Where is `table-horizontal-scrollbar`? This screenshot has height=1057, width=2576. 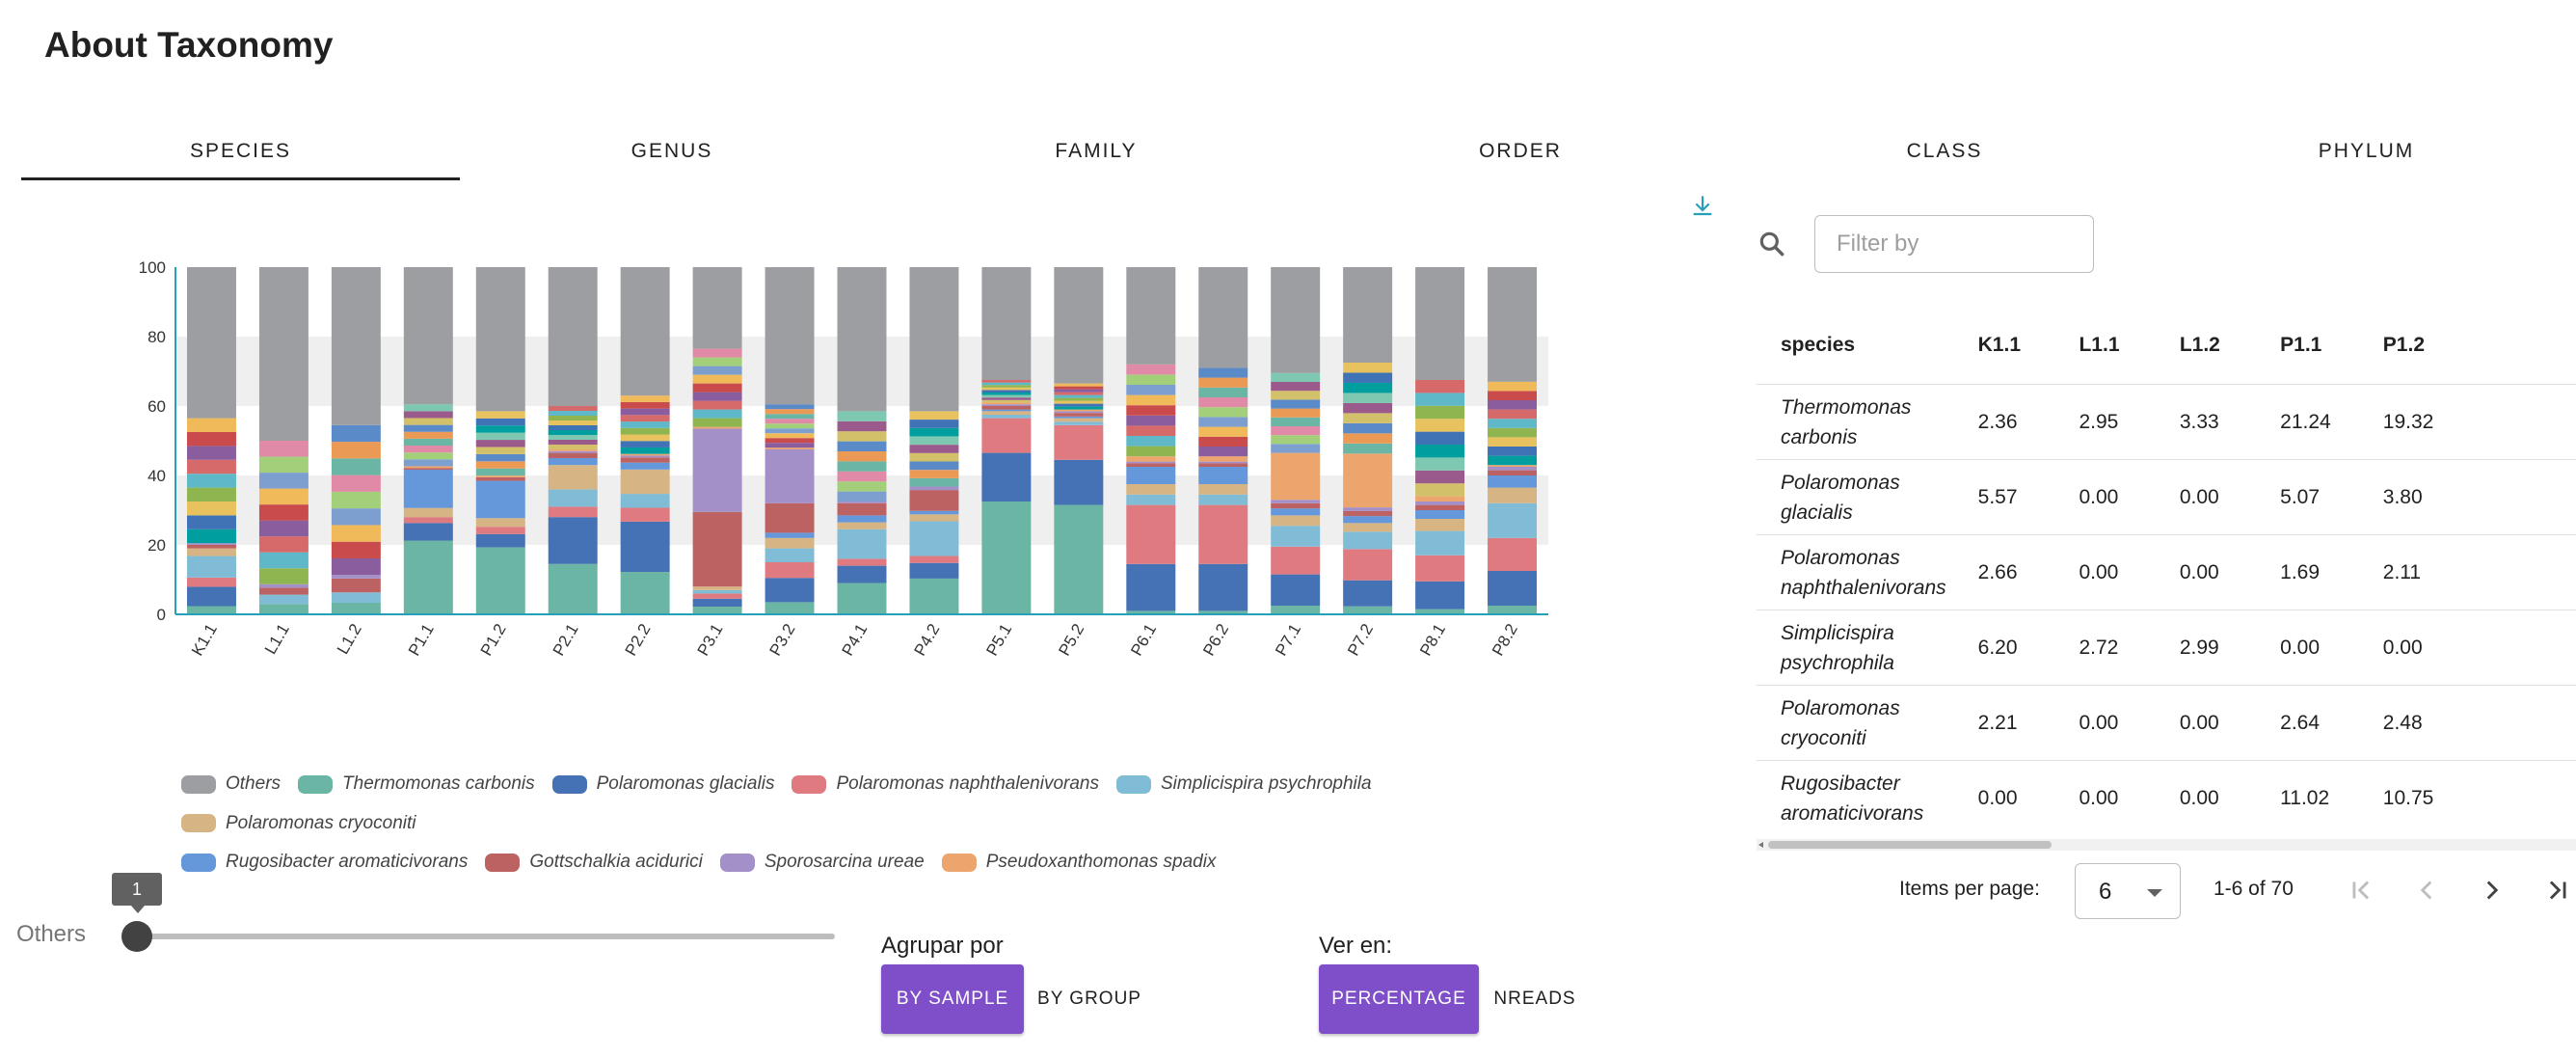 table-horizontal-scrollbar is located at coordinates (2167, 845).